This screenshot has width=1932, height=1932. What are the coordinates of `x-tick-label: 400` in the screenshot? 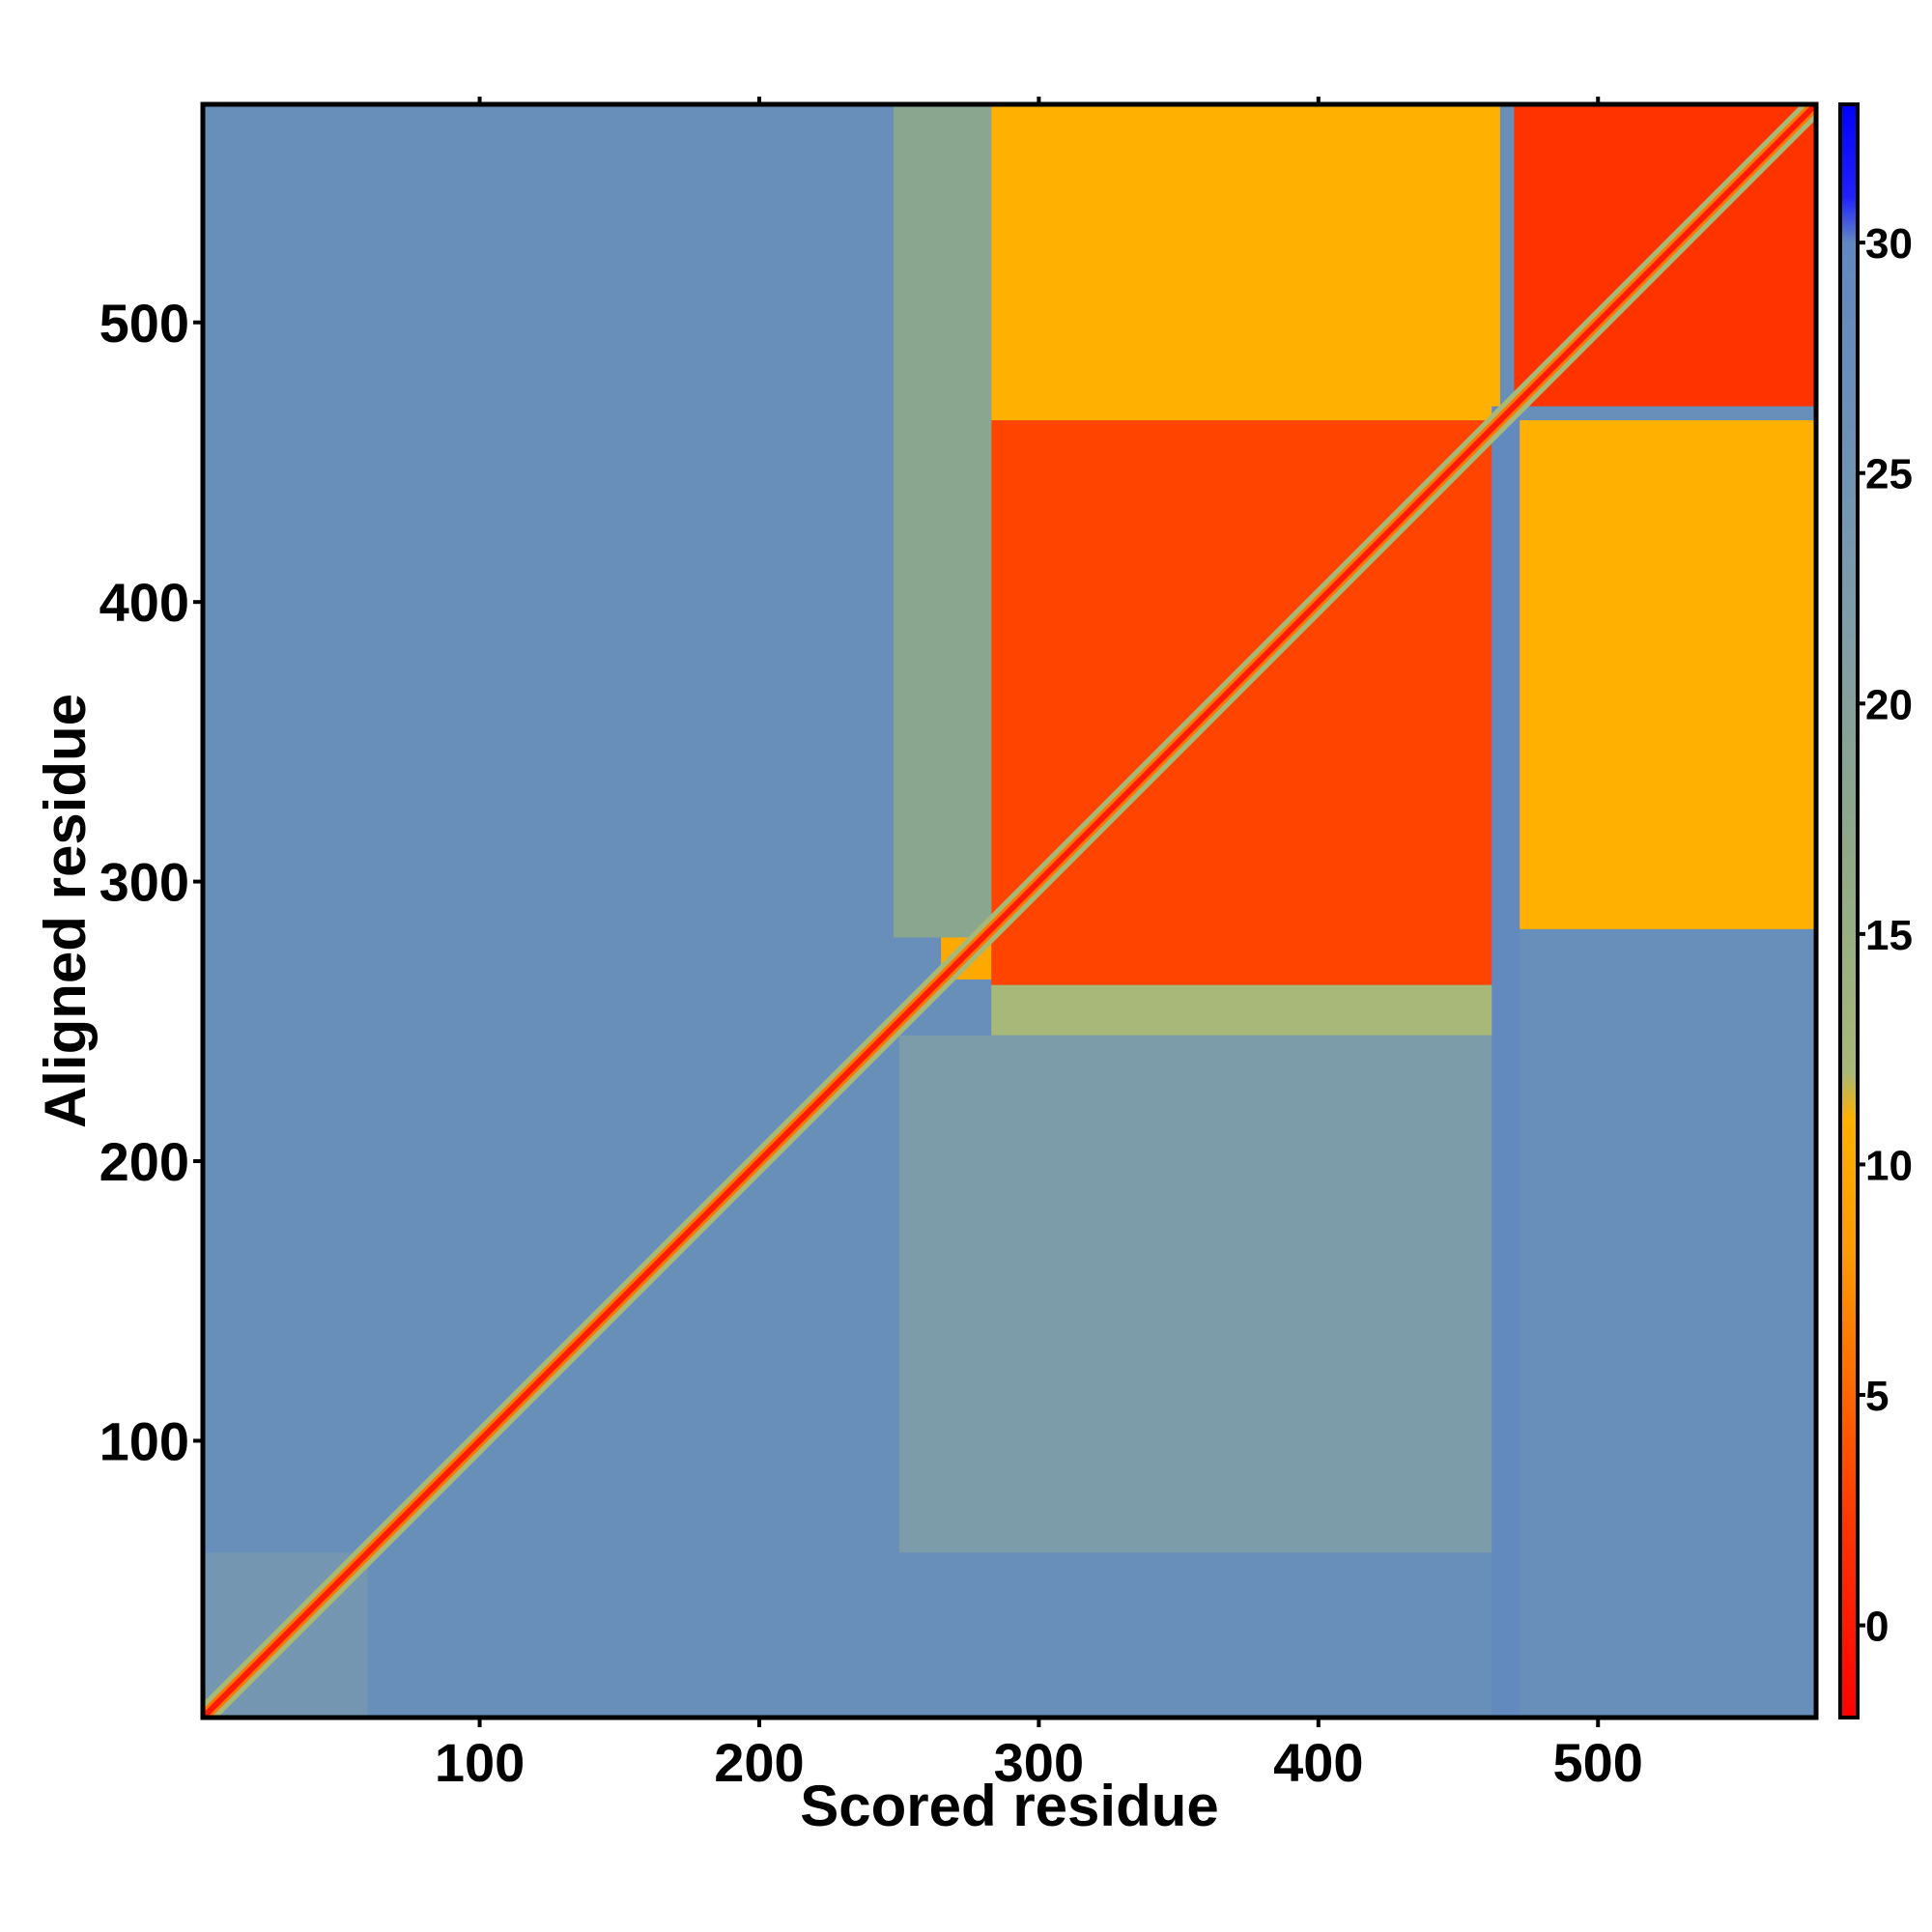 It's located at (1318, 1762).